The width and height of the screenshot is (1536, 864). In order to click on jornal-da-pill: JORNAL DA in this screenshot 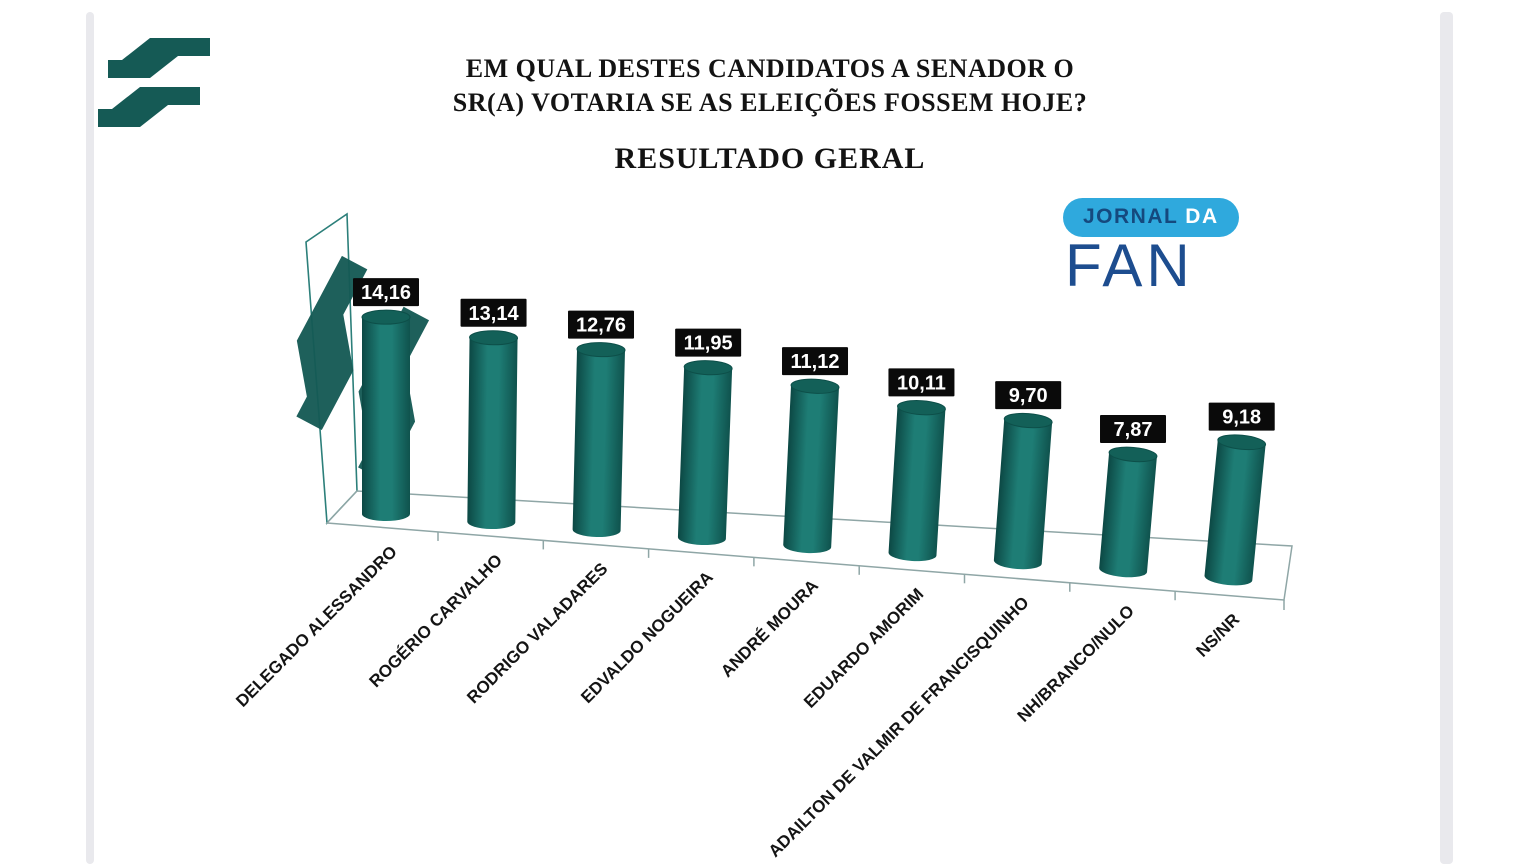, I will do `click(1151, 217)`.